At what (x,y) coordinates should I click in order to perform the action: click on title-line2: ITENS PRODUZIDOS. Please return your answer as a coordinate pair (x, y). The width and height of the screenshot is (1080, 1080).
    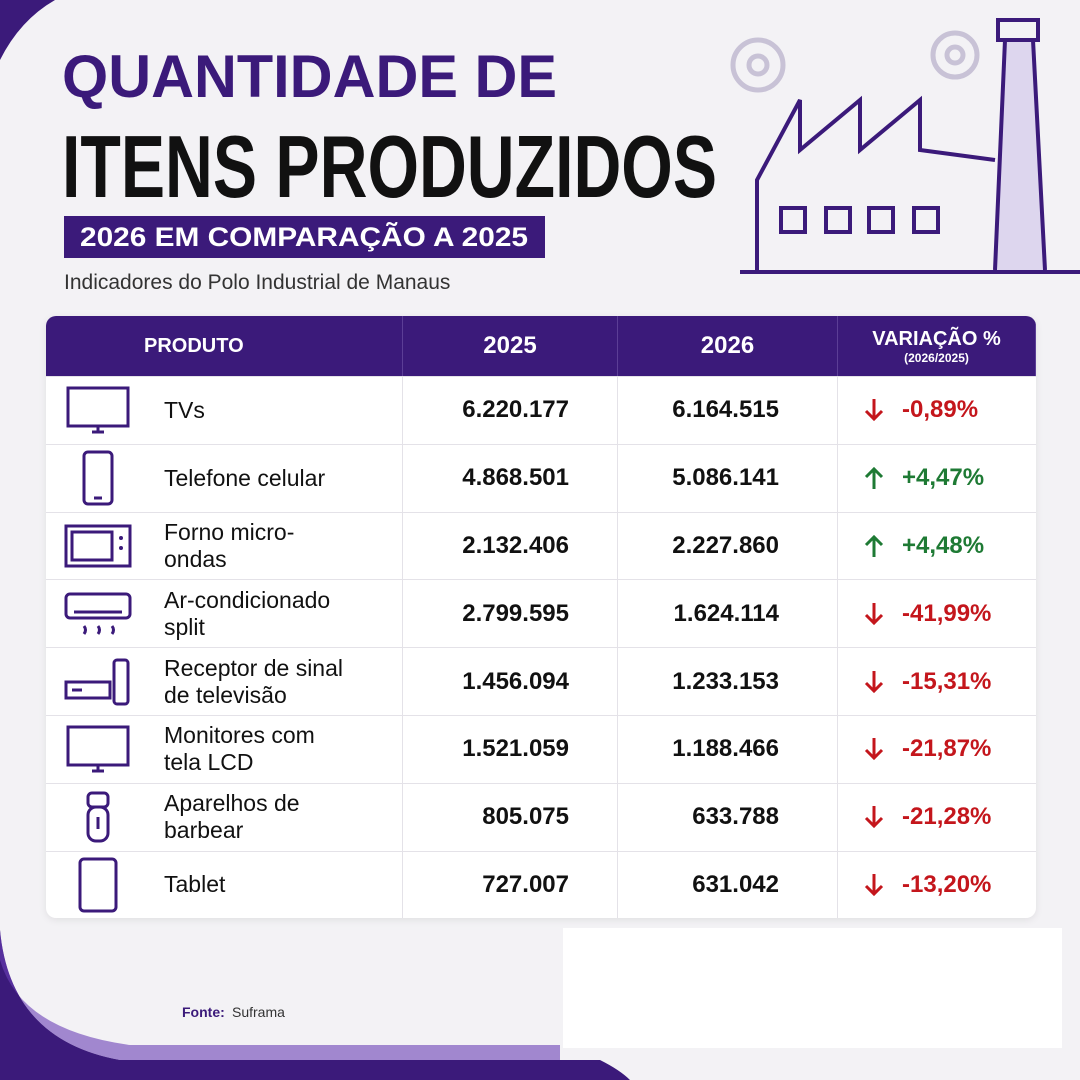
    Looking at the image, I should click on (389, 166).